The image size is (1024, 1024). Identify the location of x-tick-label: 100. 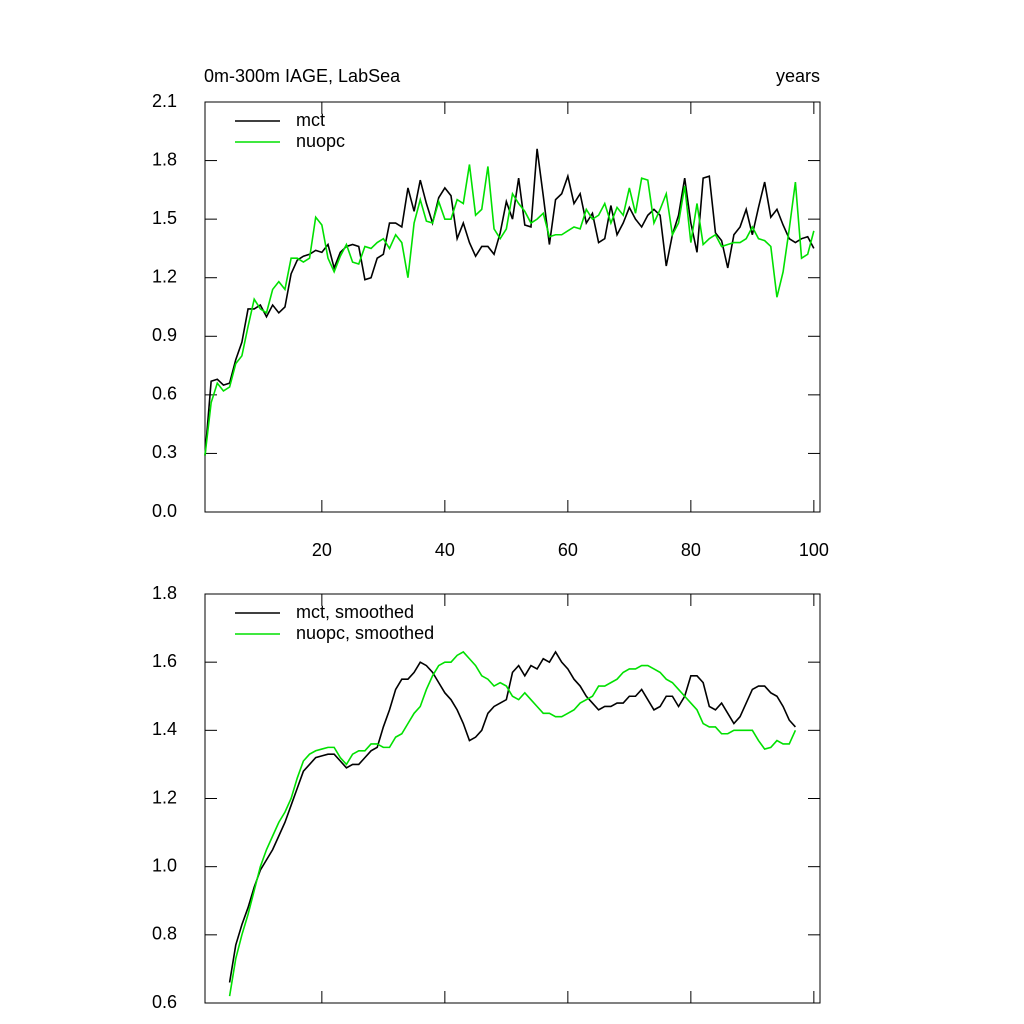
(814, 550).